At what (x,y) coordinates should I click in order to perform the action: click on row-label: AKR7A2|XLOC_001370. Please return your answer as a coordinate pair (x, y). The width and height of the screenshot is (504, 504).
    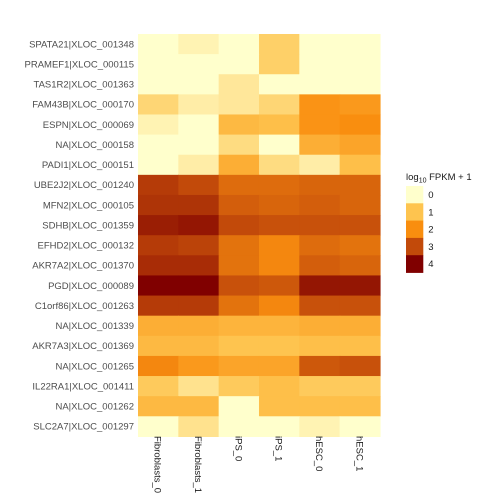
    Looking at the image, I should click on (83, 266).